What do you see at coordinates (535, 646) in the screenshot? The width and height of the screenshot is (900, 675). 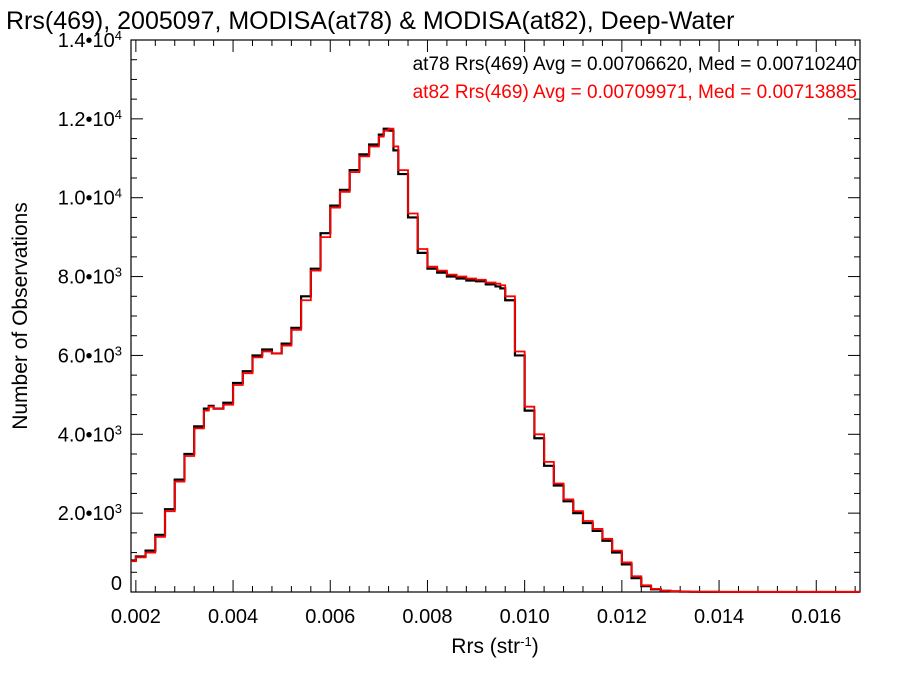 I see `x-axis-label-tail: )` at bounding box center [535, 646].